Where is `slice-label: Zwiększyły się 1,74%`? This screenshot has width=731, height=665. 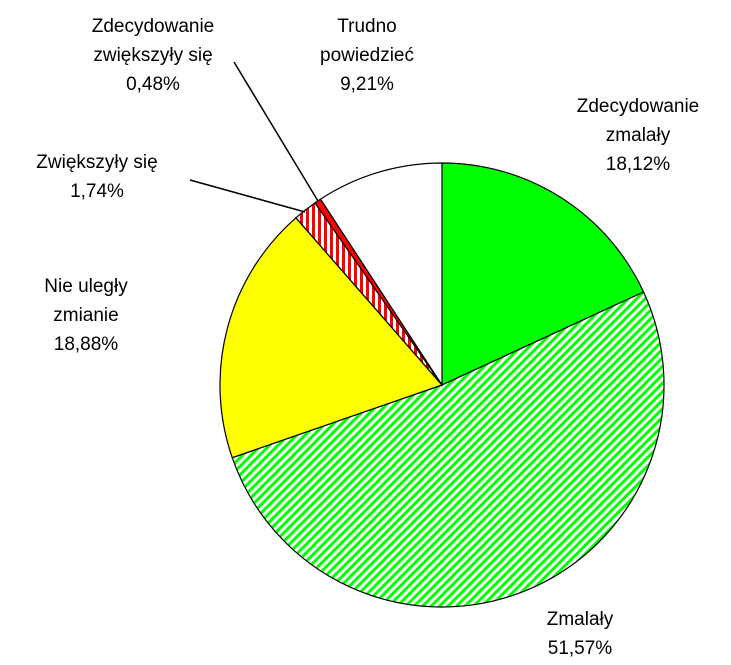
slice-label: Zwiększyły się 1,74% is located at coordinates (97, 177).